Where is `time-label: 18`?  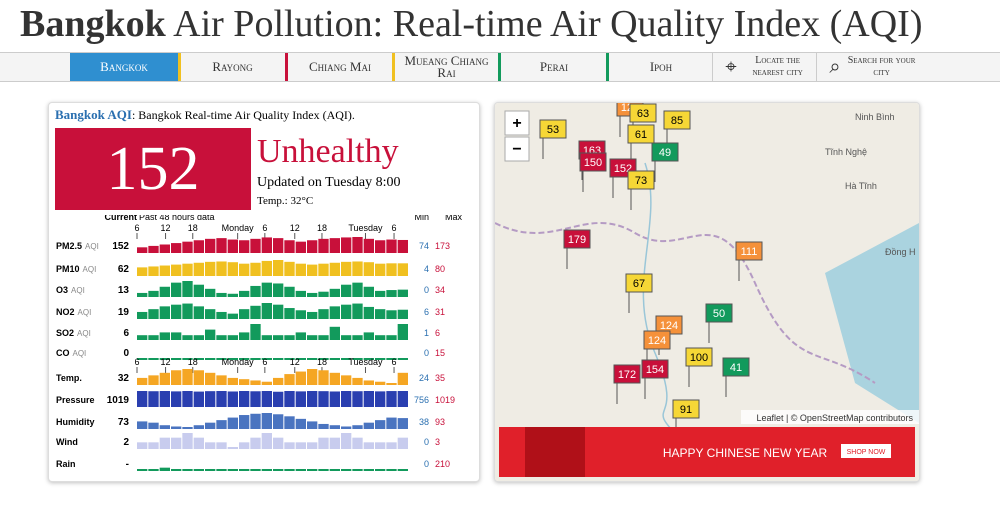
time-label: 18 is located at coordinates (322, 362).